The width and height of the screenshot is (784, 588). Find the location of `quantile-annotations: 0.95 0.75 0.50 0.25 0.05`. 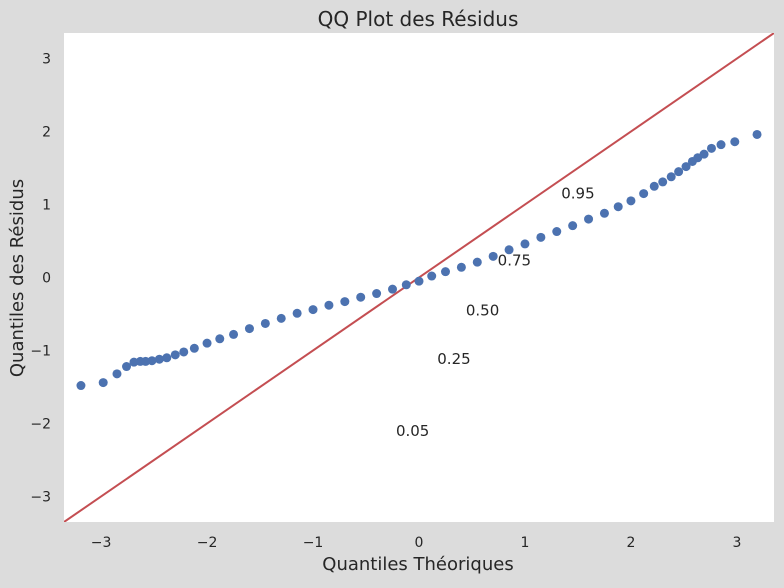

quantile-annotations: 0.95 0.75 0.50 0.25 0.05 is located at coordinates (495, 312).